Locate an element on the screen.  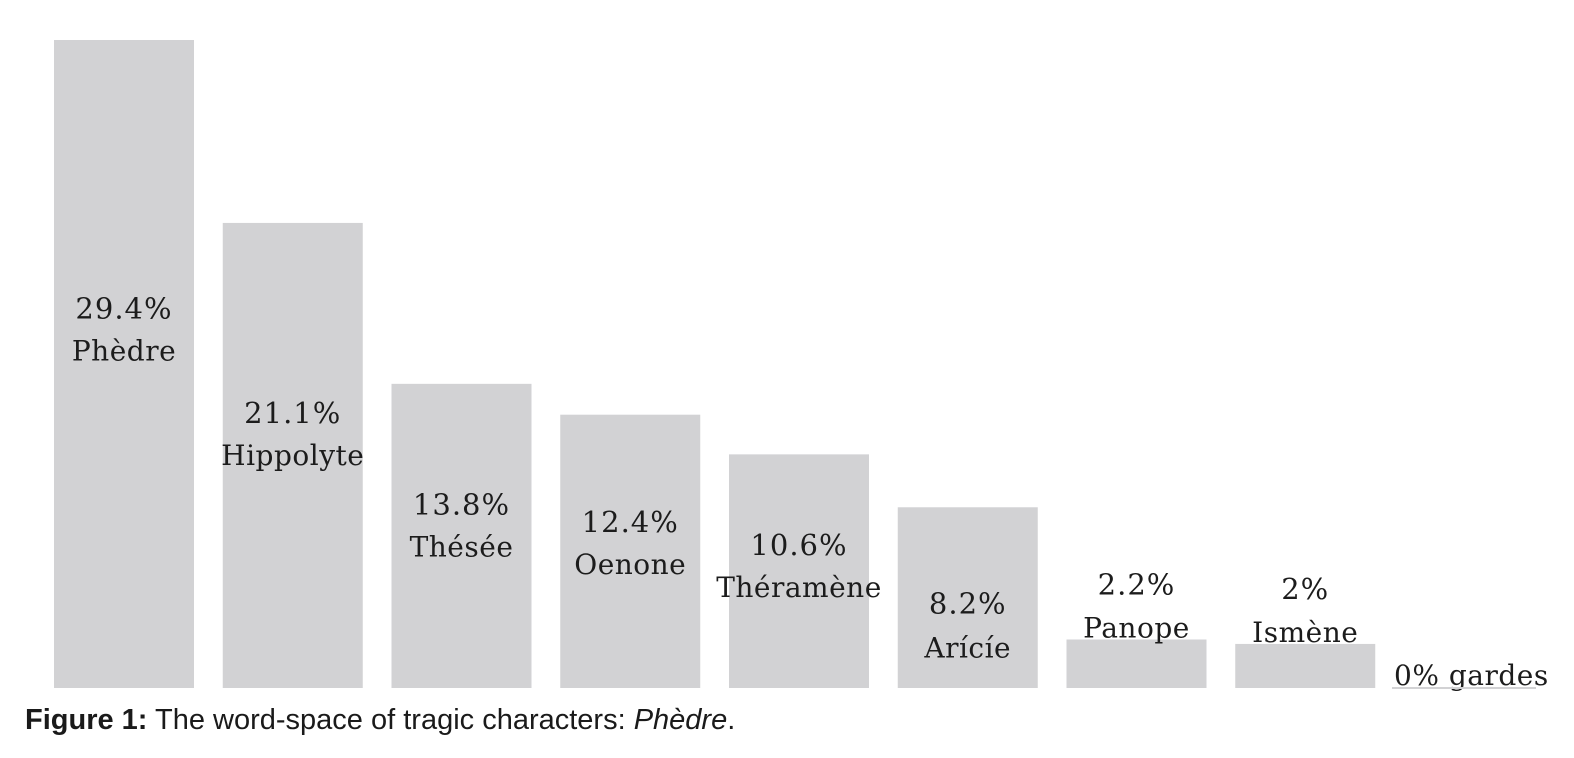
value-label-3: 12.4% is located at coordinates (630, 522).